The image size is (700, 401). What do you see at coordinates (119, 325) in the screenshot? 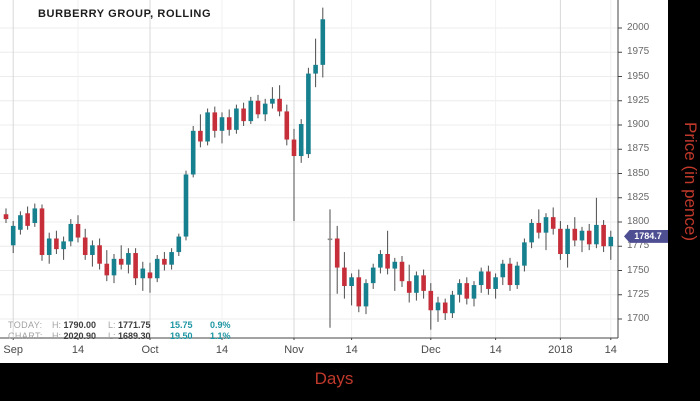
I see `stats-row-today: TODAY: H: 1790.00 L: 1771.75 15.75 0.9%` at bounding box center [119, 325].